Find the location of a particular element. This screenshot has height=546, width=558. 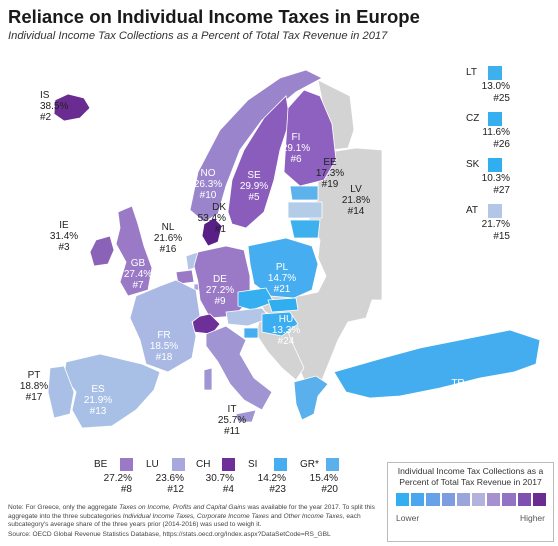

label-SE-rank: #5 is located at coordinates (254, 197).